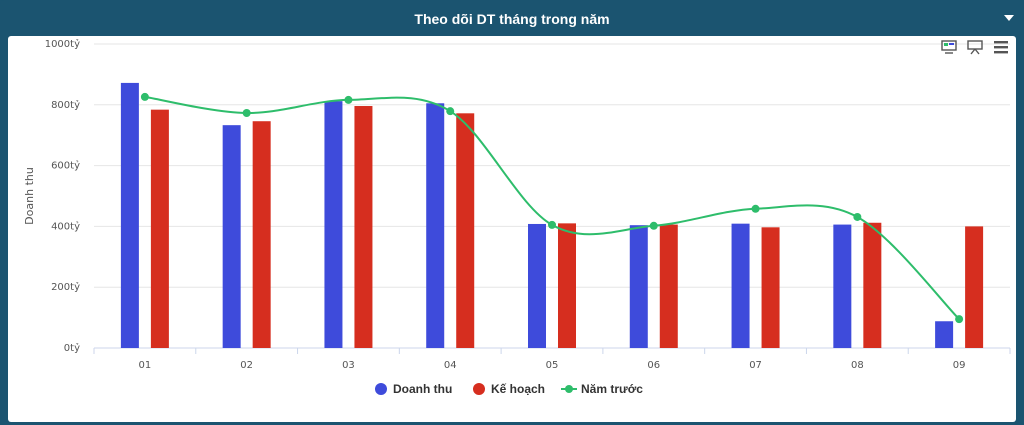  What do you see at coordinates (65, 226) in the screenshot?
I see `y-tick-label: 400tỷ` at bounding box center [65, 226].